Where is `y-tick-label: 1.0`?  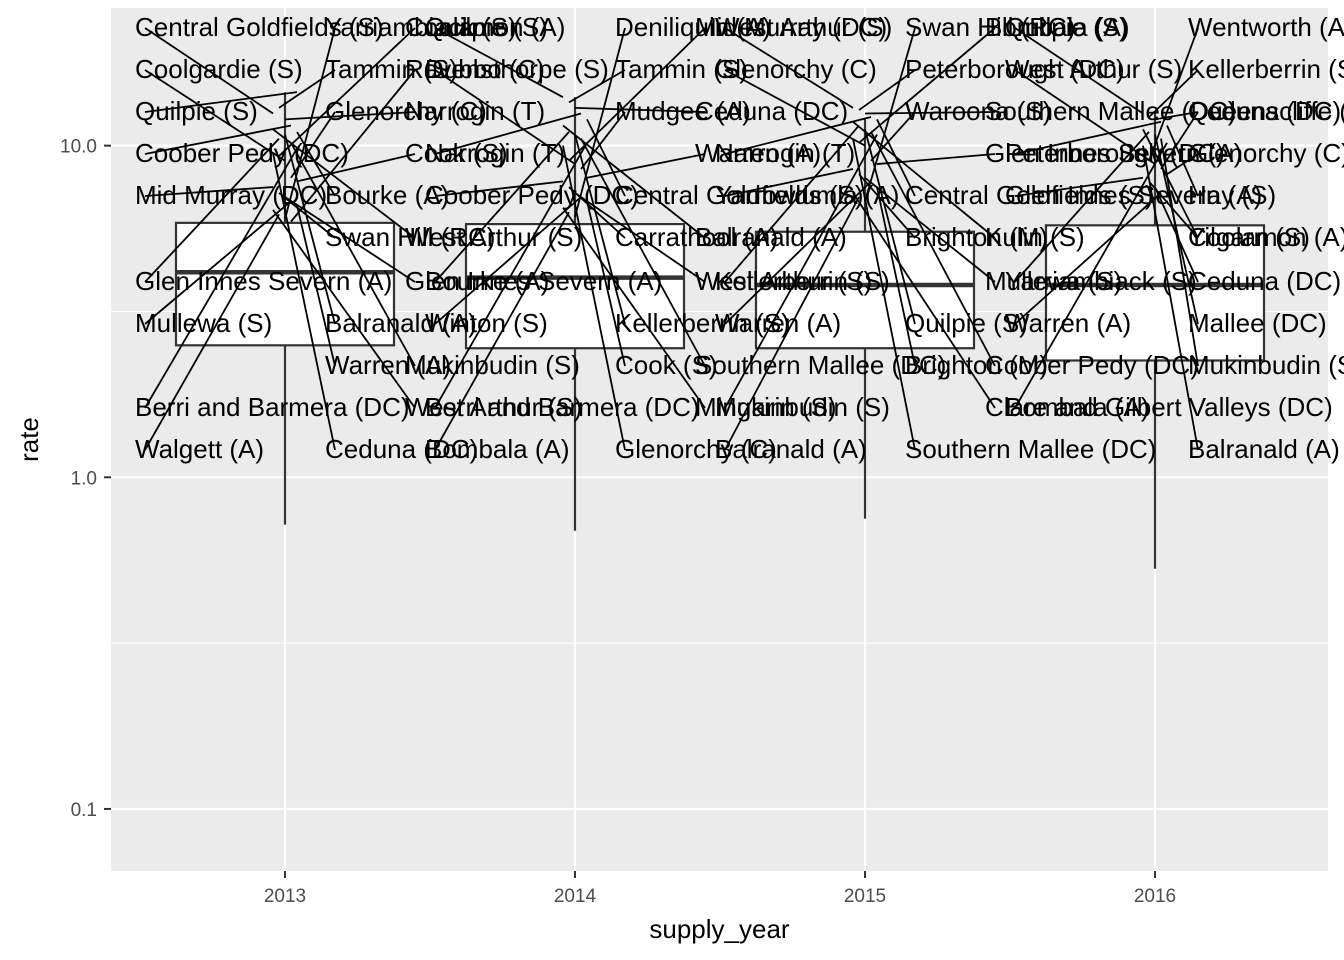 y-tick-label: 1.0 is located at coordinates (84, 478).